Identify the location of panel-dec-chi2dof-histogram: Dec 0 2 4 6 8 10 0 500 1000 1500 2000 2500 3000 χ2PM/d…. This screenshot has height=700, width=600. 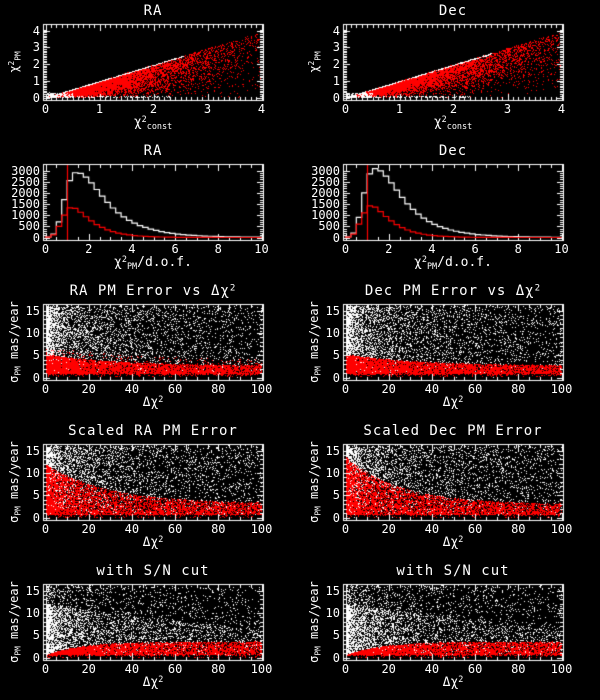
(450, 210).